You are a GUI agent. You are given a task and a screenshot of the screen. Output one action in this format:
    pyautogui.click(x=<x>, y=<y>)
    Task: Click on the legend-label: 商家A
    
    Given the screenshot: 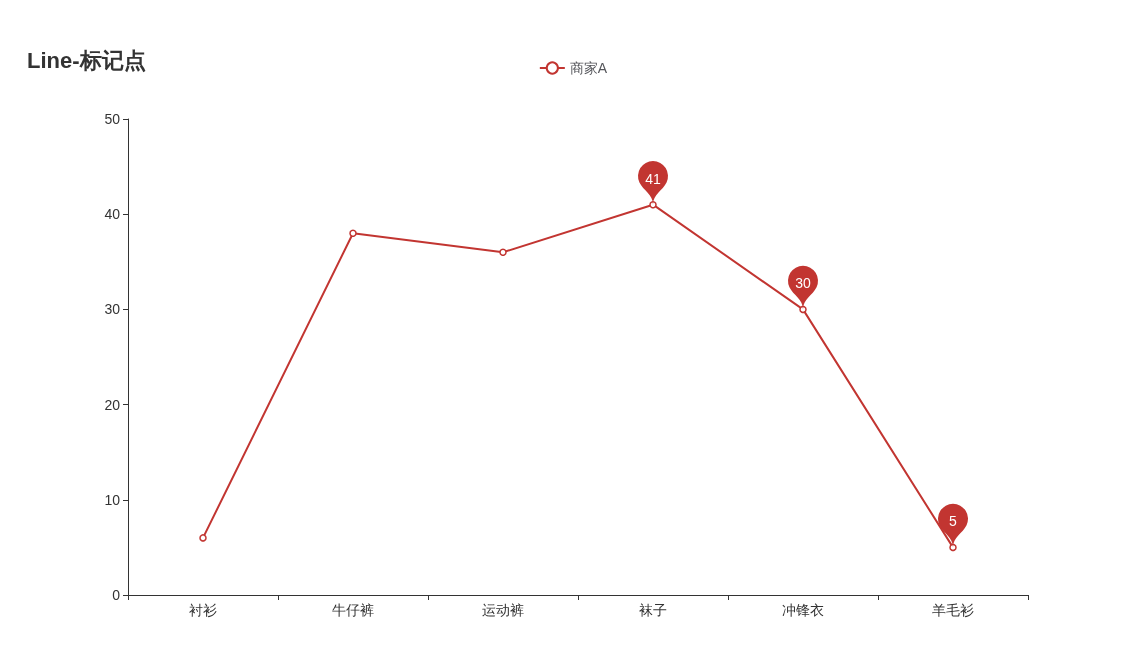 What is the action you would take?
    pyautogui.click(x=588, y=68)
    